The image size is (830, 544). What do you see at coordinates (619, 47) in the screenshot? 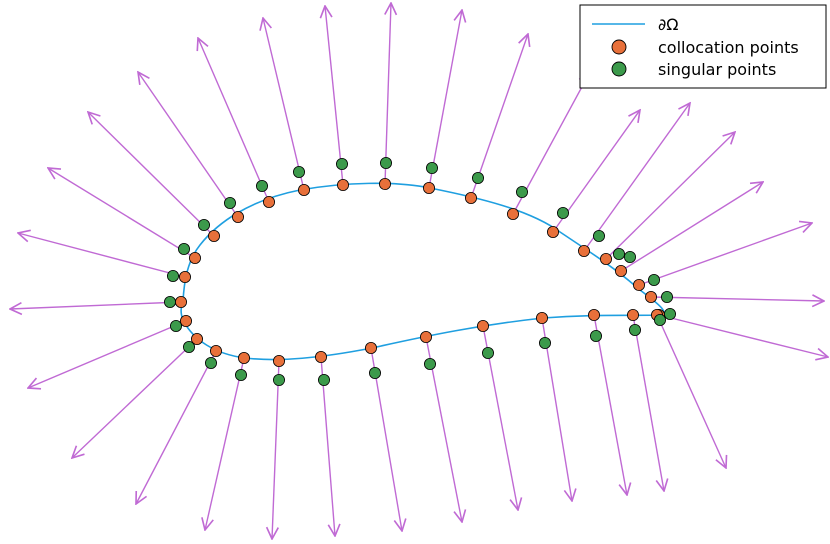
I see `legend-collocation-swatch` at bounding box center [619, 47].